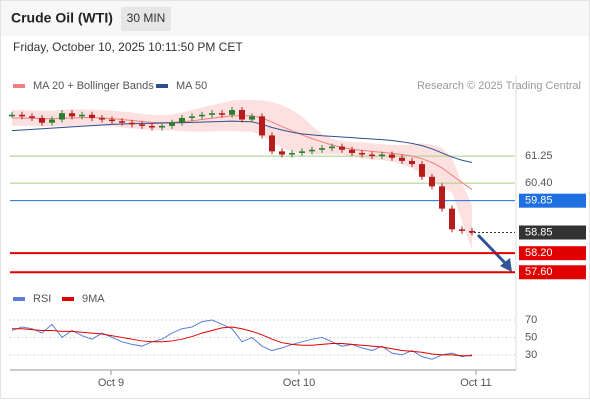 The height and width of the screenshot is (400, 590). I want to click on credit: Research © 2025 Trading Central, so click(499, 86).